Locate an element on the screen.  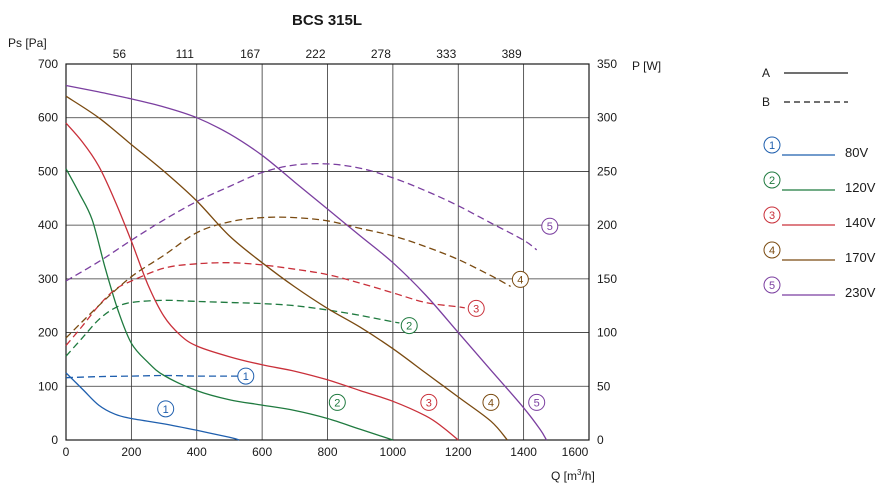
marker-number: 4 is located at coordinates (491, 403).